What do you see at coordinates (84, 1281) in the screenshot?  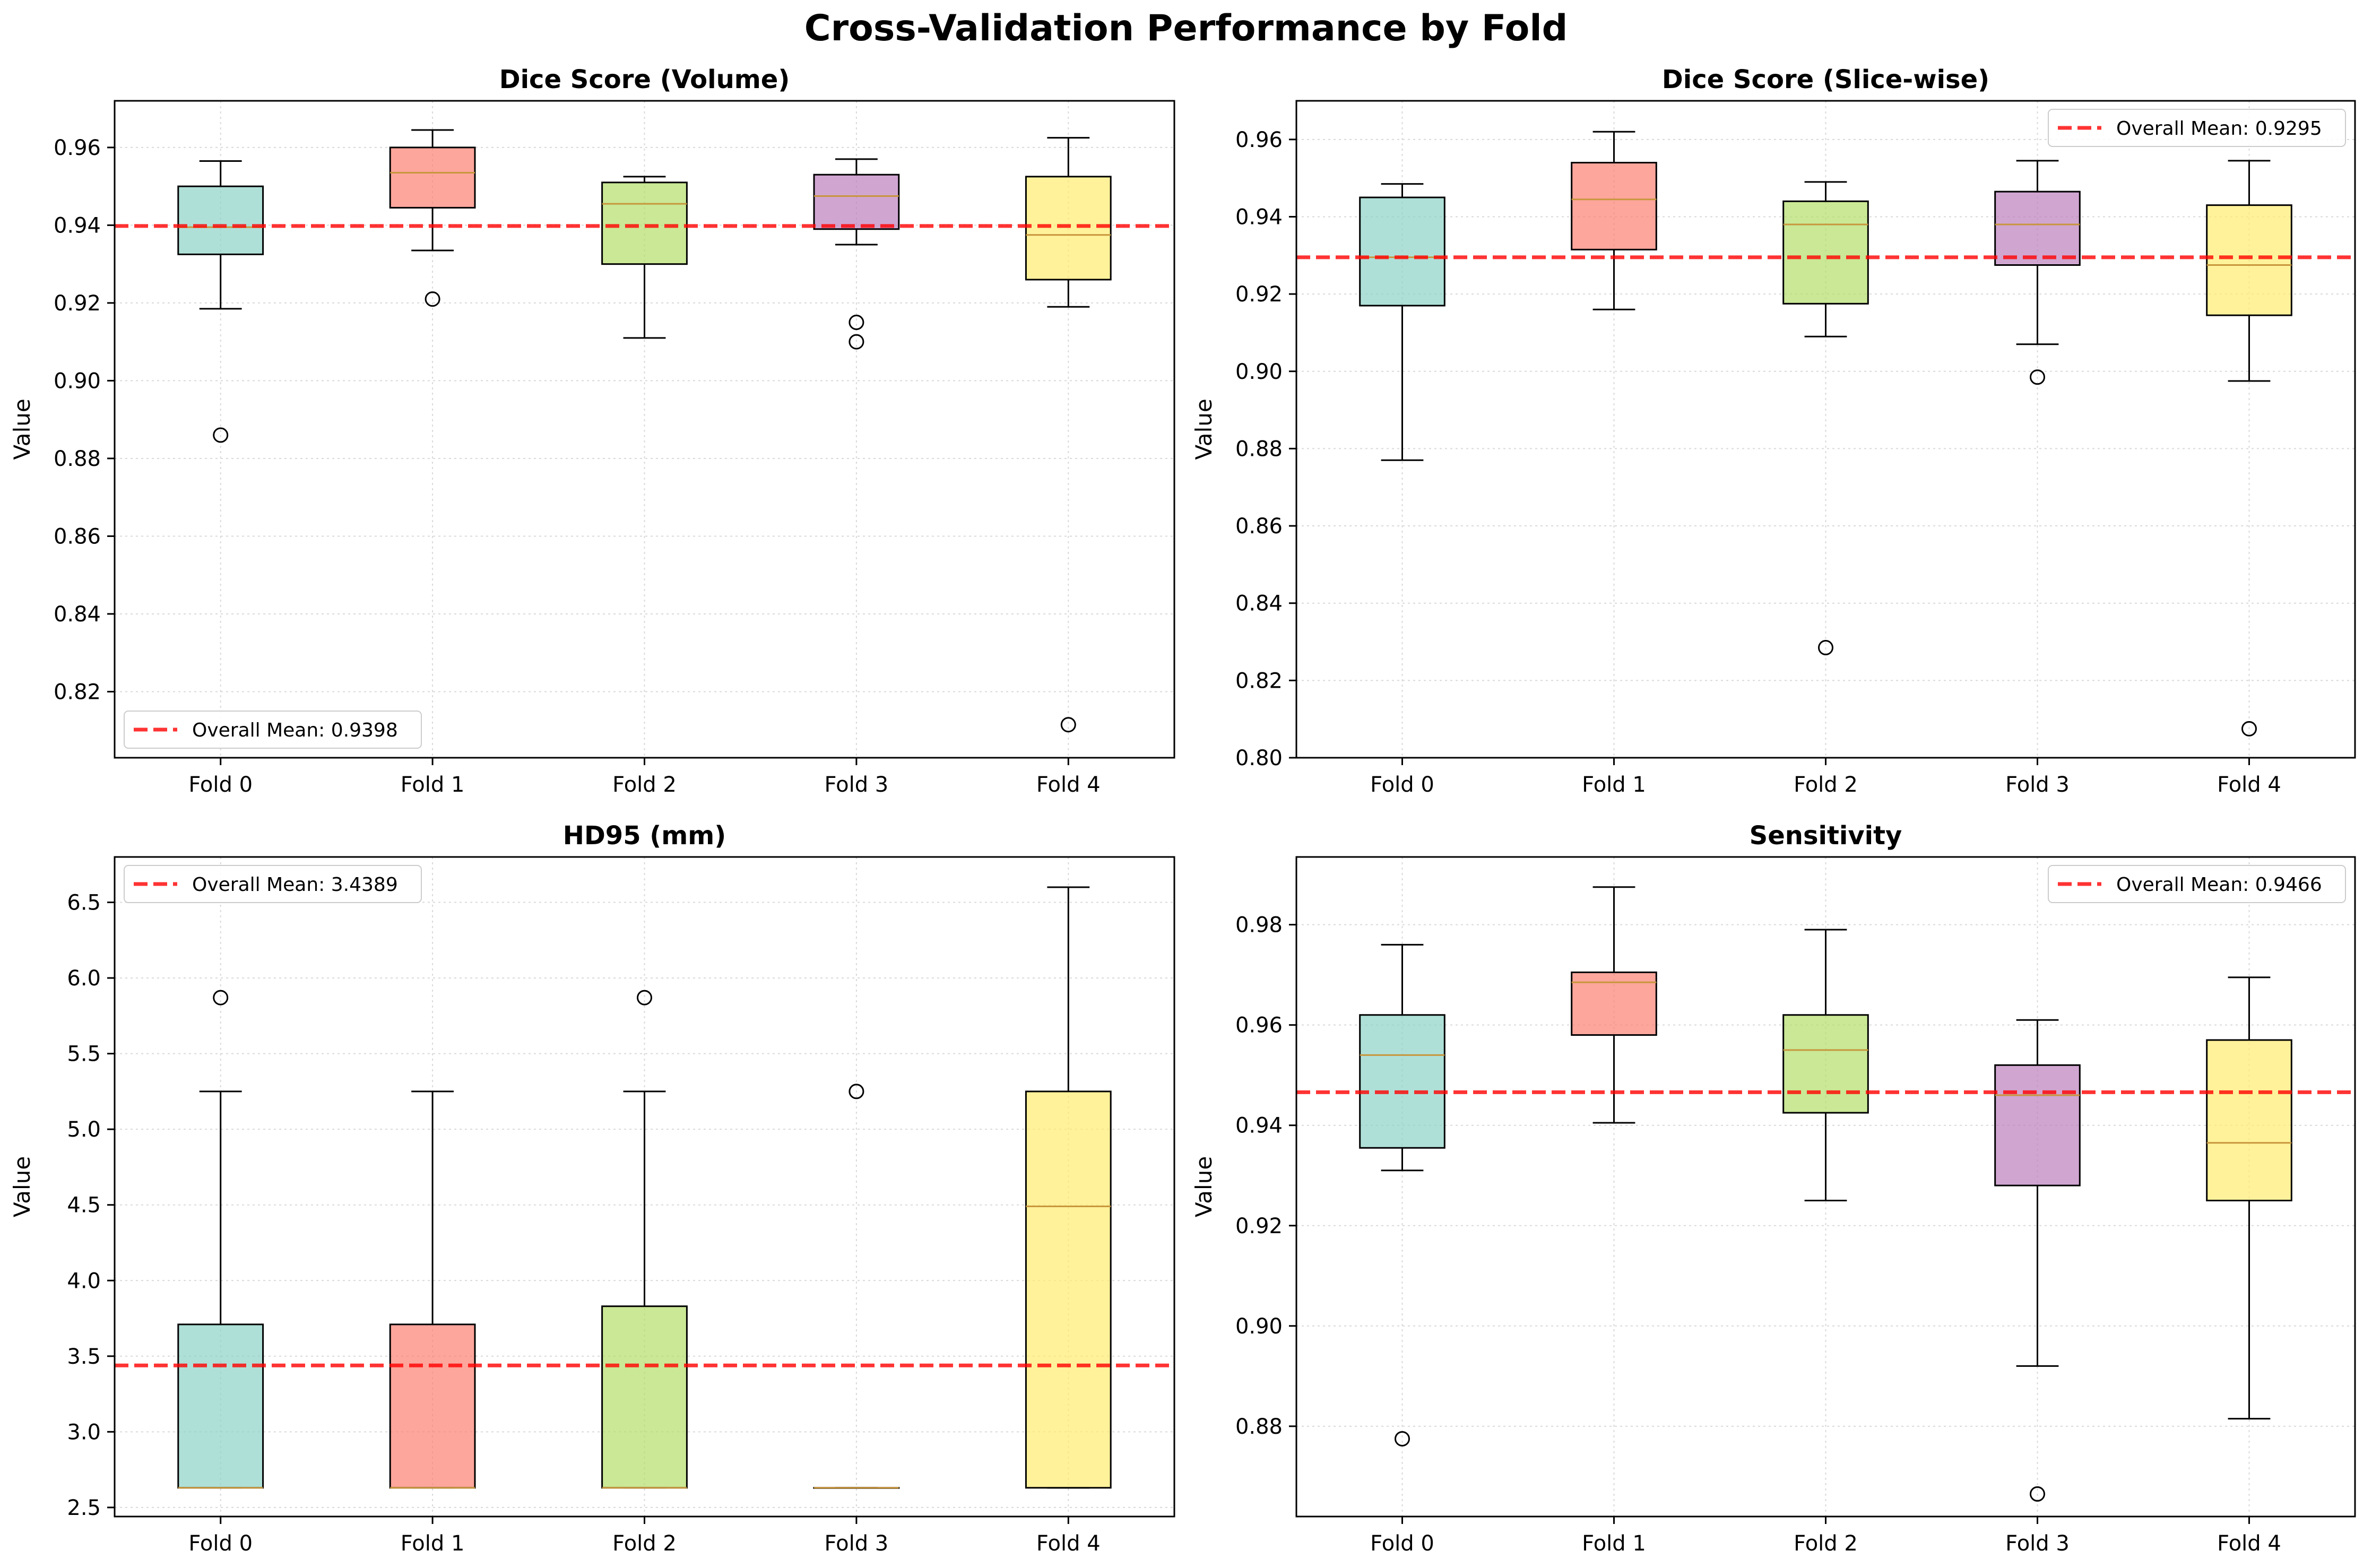 I see `y-tick-label: 4.0` at bounding box center [84, 1281].